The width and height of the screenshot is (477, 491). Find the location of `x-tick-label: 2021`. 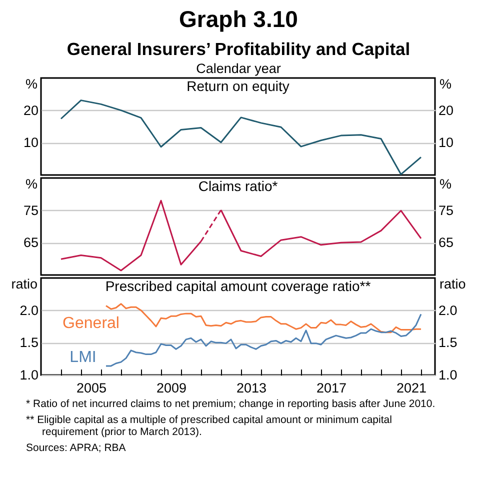

x-tick-label: 2021 is located at coordinates (411, 388).